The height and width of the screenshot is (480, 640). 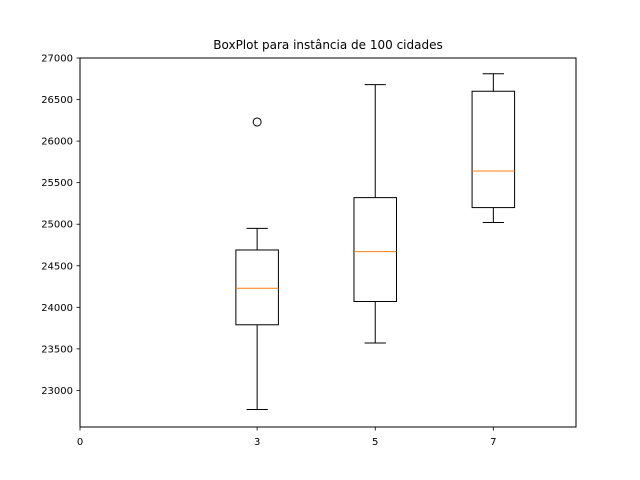 I want to click on x-tick-label: 3, so click(x=257, y=442).